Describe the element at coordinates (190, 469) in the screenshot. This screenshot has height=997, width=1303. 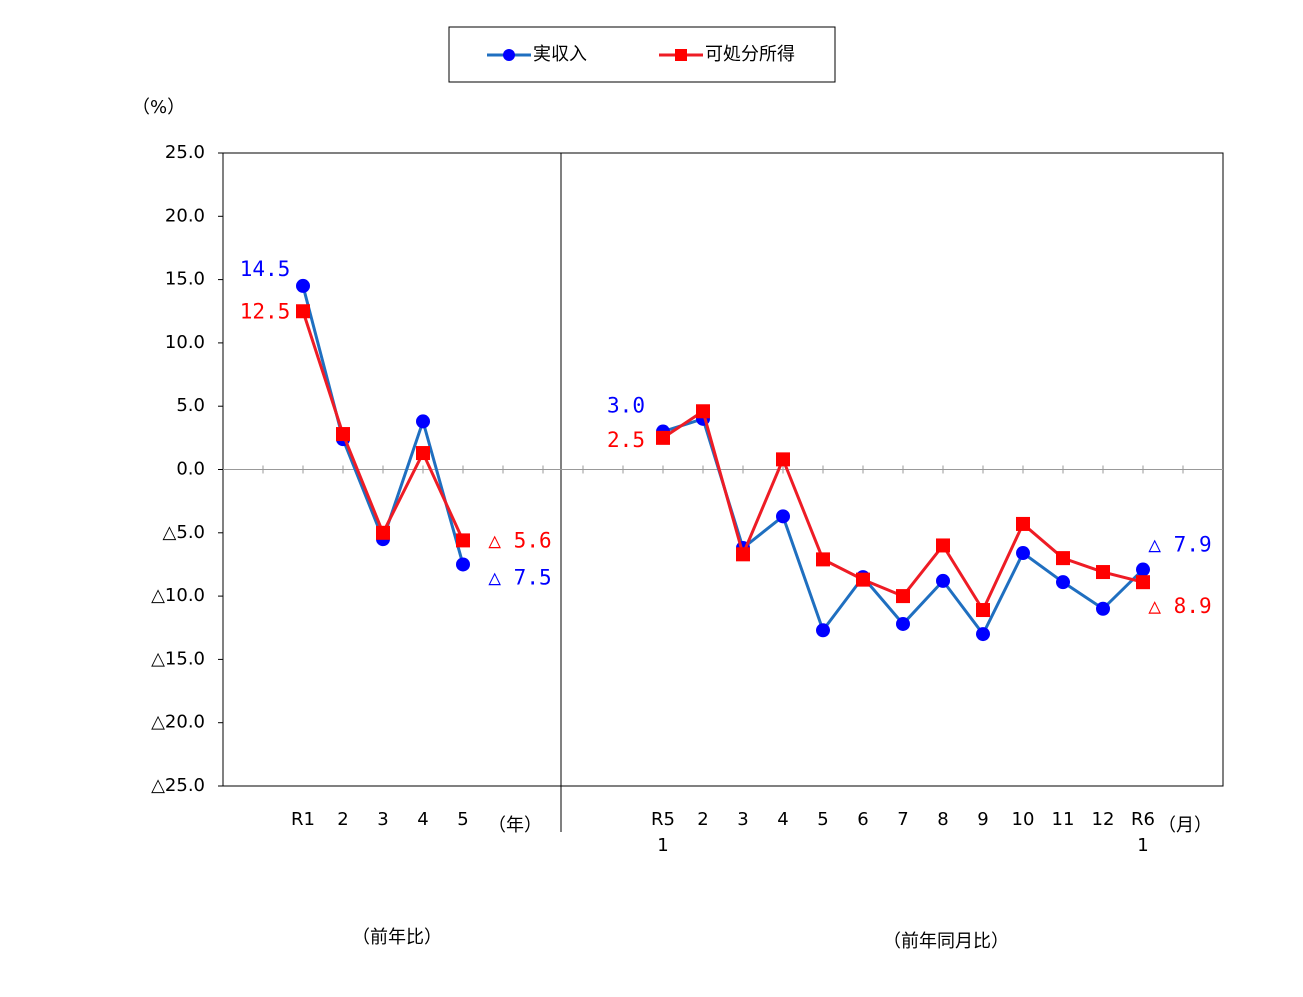
I see `y-tick-label: 0.0` at that location.